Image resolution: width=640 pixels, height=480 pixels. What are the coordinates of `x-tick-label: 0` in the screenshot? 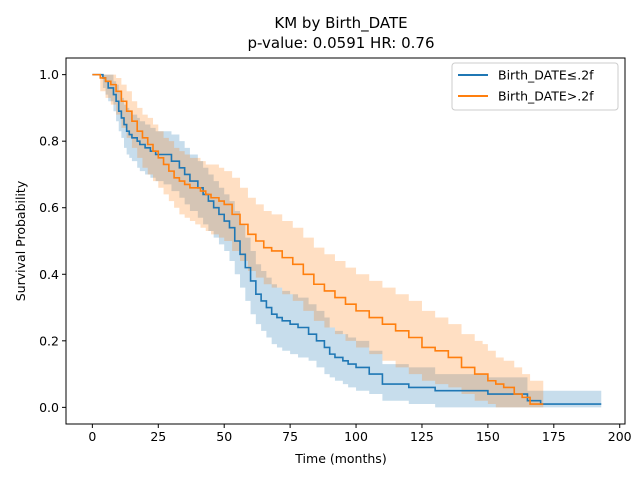 It's located at (92, 436).